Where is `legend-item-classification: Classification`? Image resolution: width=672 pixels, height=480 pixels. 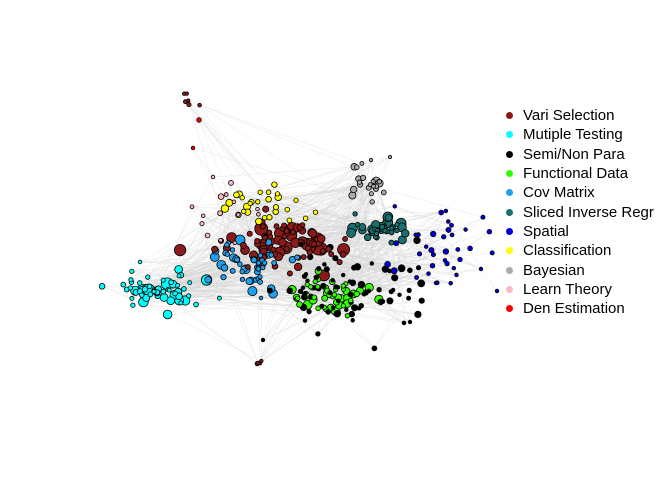
legend-item-classification: Classification is located at coordinates (580, 250).